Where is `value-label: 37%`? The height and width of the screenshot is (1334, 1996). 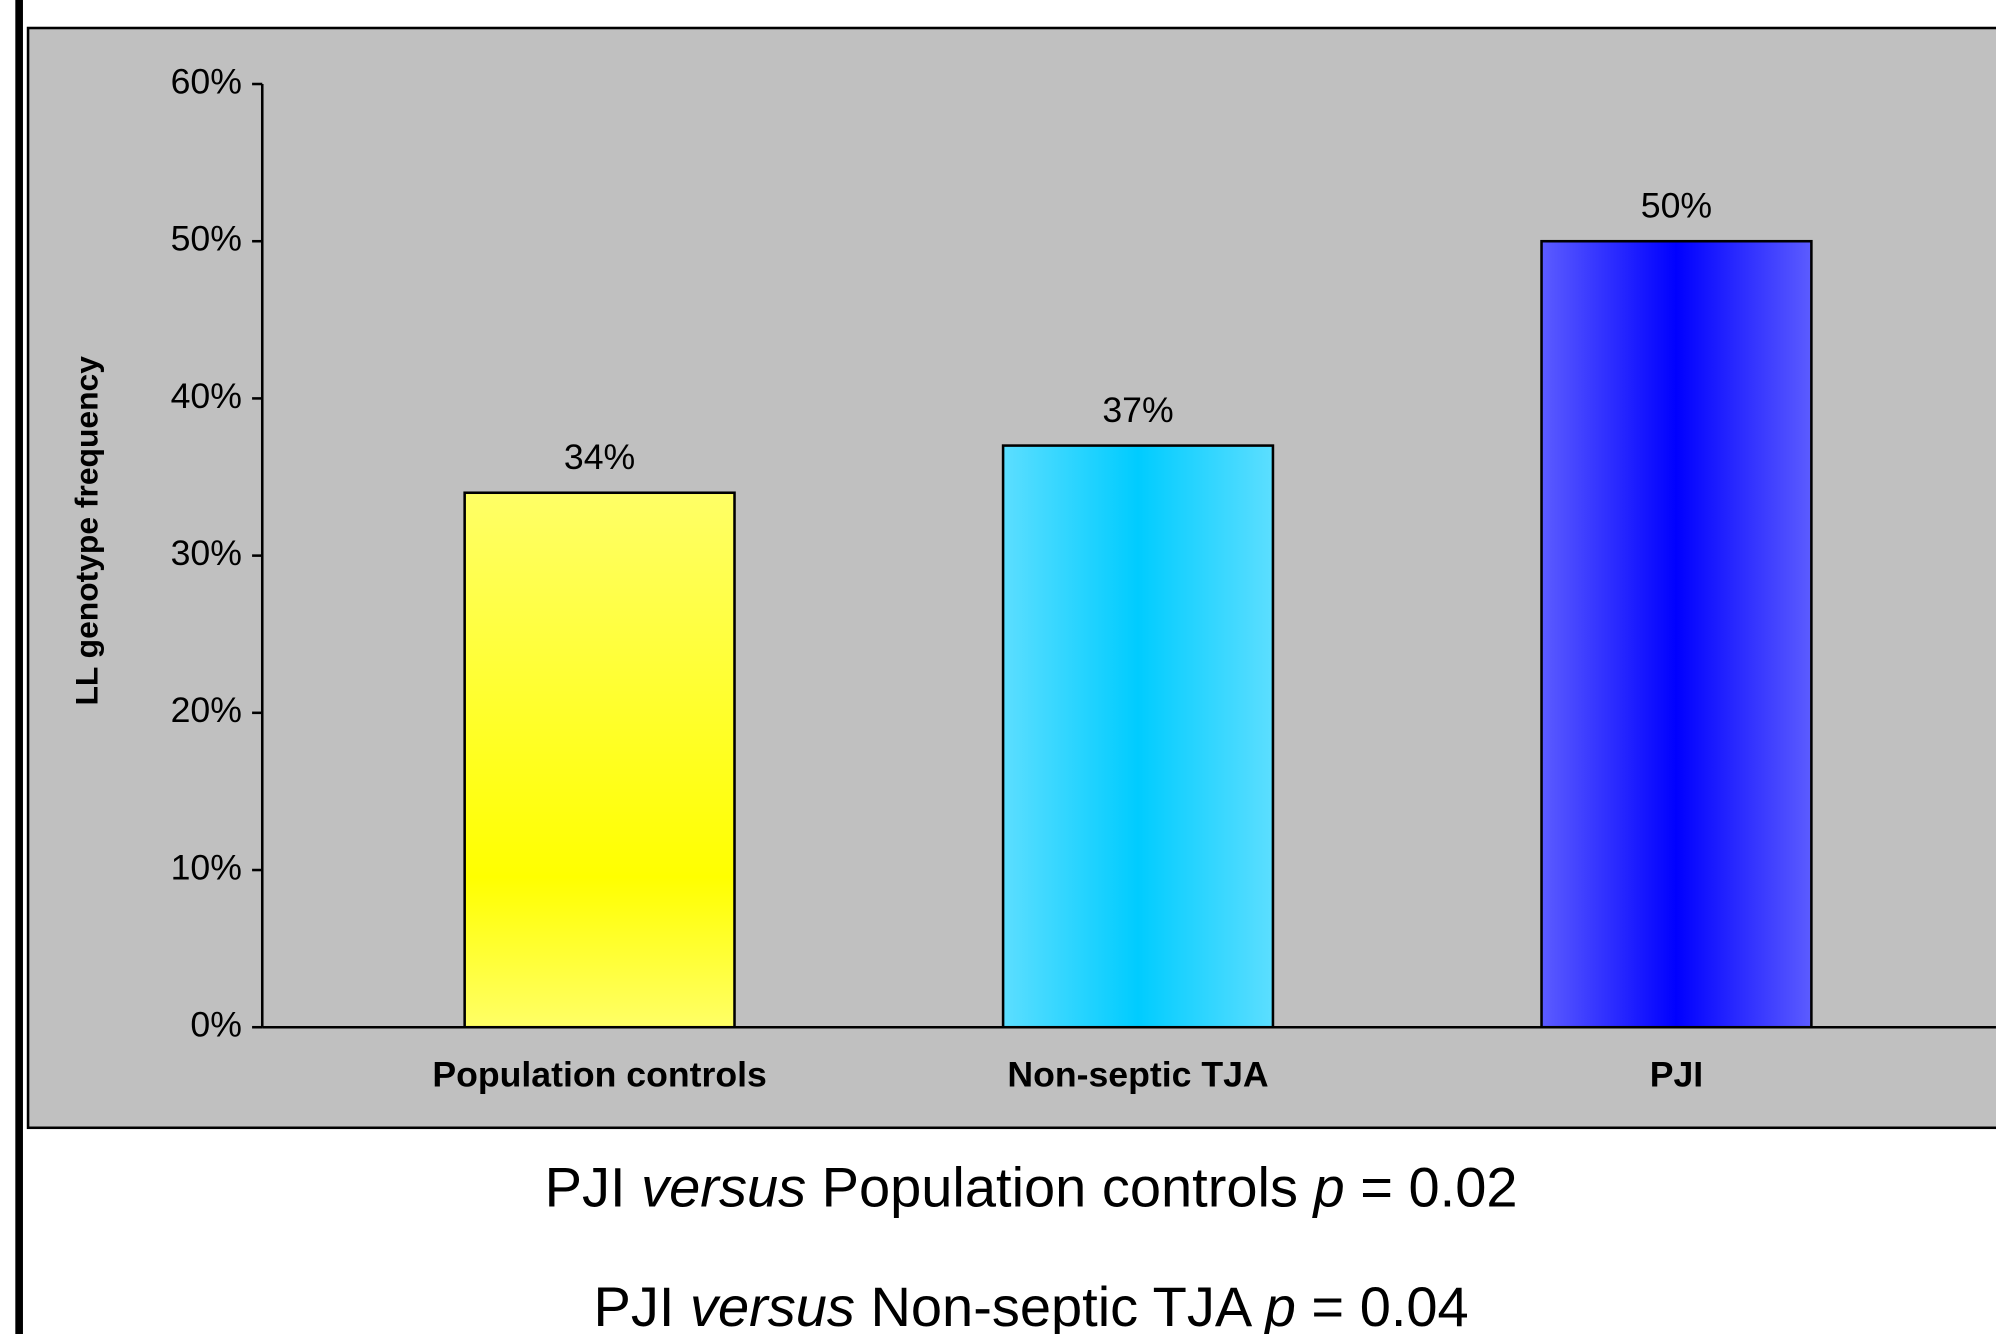
value-label: 37% is located at coordinates (1137, 410).